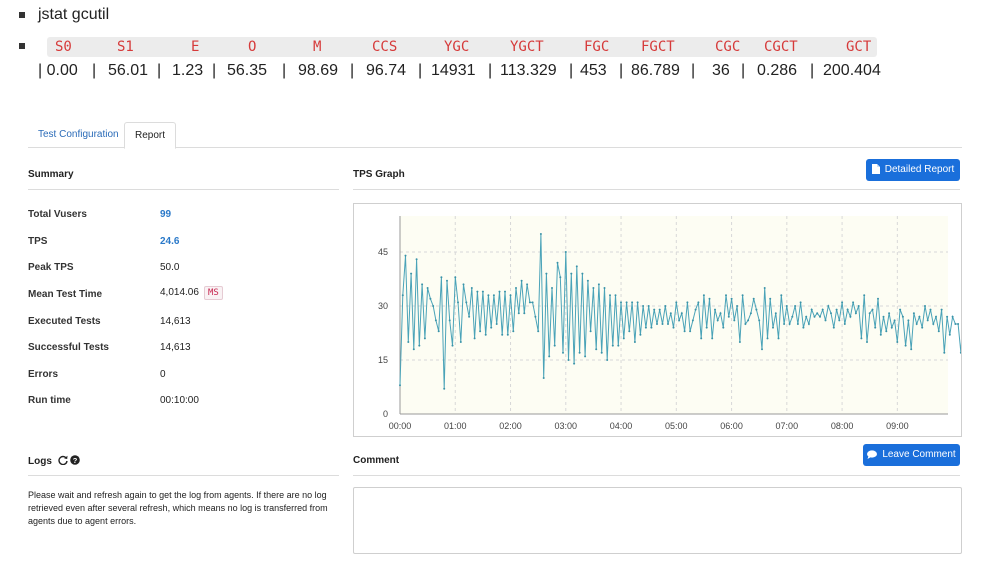 The width and height of the screenshot is (1007, 573). I want to click on comment-title: Comment, so click(376, 460).